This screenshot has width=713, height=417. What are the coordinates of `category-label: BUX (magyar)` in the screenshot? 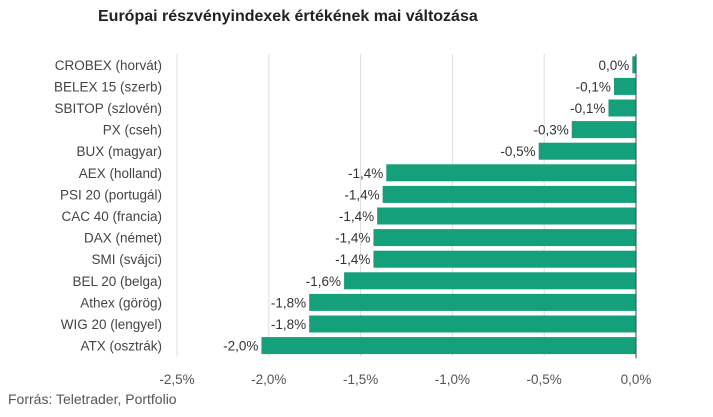 It's located at (119, 151).